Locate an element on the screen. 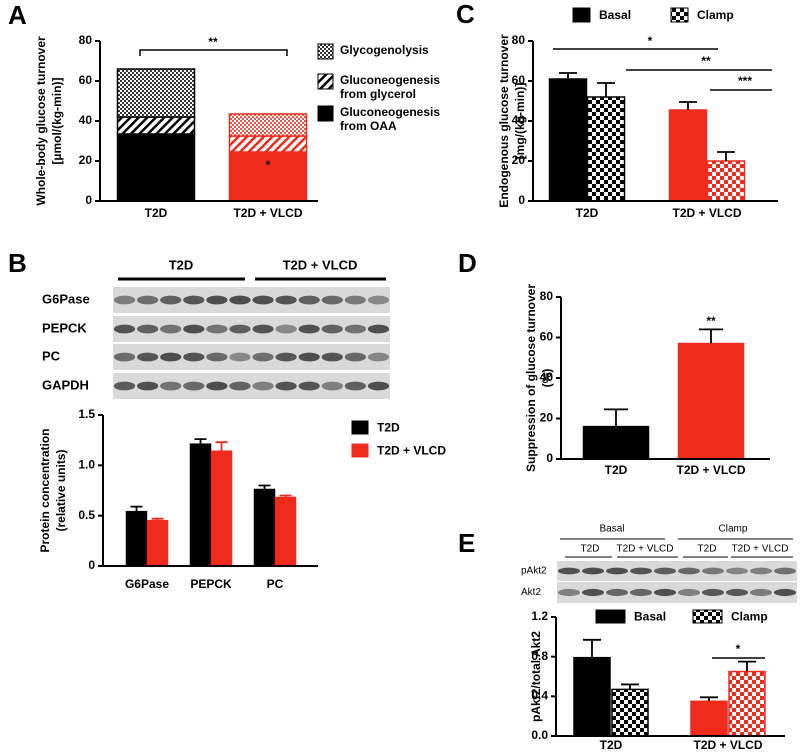  y-tick-label: 80 is located at coordinates (519, 40).